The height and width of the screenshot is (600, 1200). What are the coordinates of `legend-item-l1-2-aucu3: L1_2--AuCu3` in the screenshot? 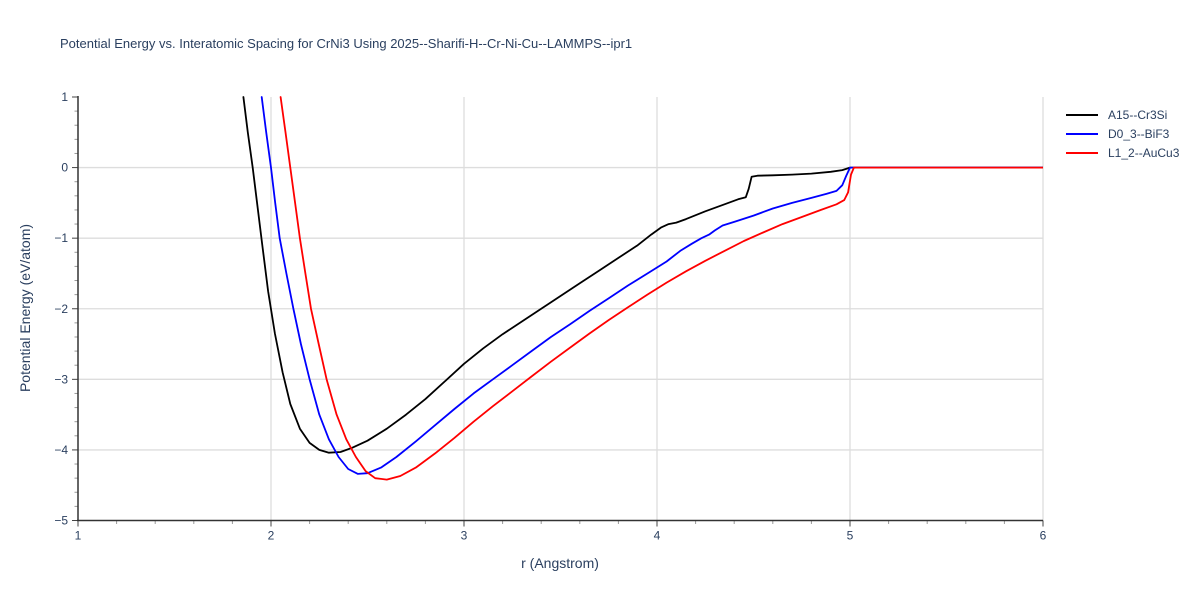 It's located at (1122, 152).